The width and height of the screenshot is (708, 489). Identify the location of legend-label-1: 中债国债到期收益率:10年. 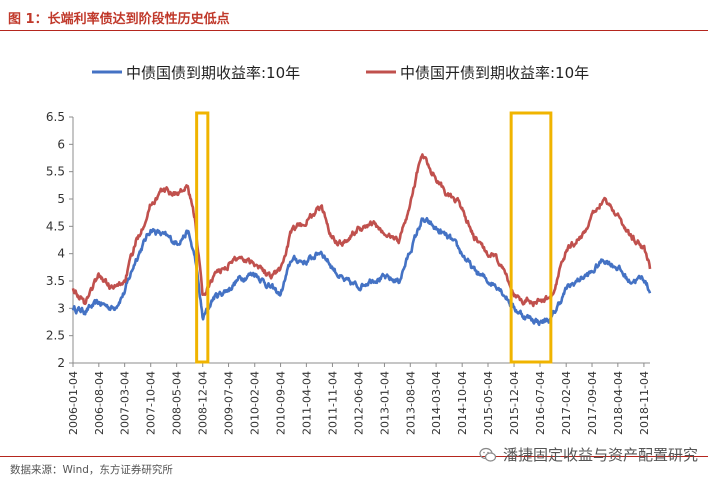
(213, 73).